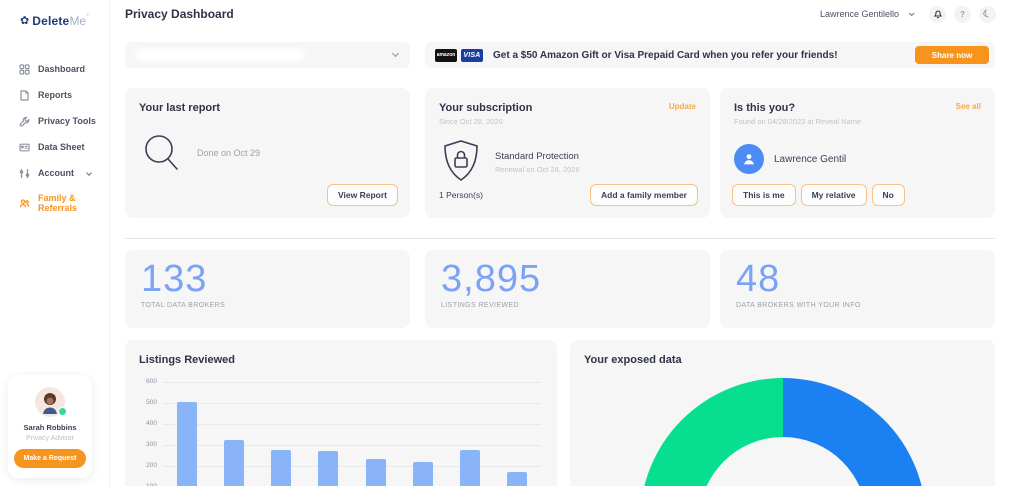 This screenshot has height=486, width=1024. I want to click on my-relative-button: My relative, so click(833, 195).